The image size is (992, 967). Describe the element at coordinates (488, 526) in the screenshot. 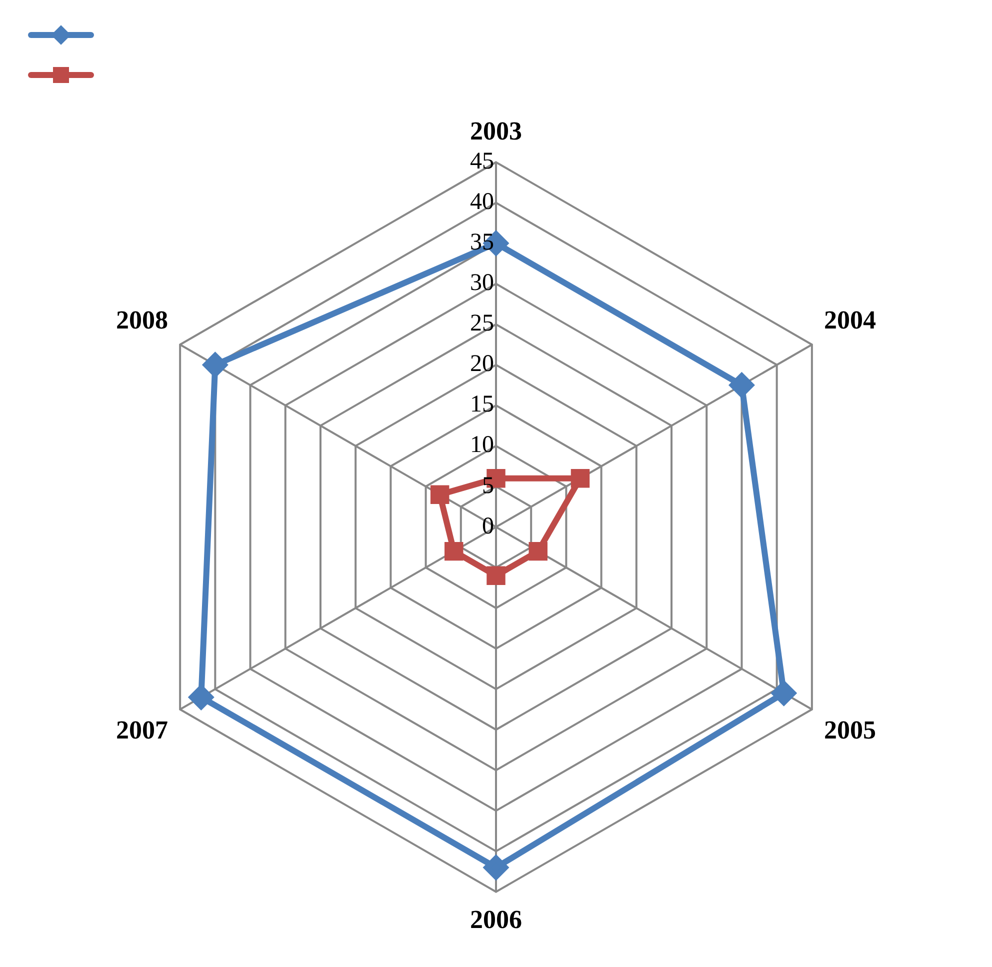

I see `y-tick-label: 0` at that location.